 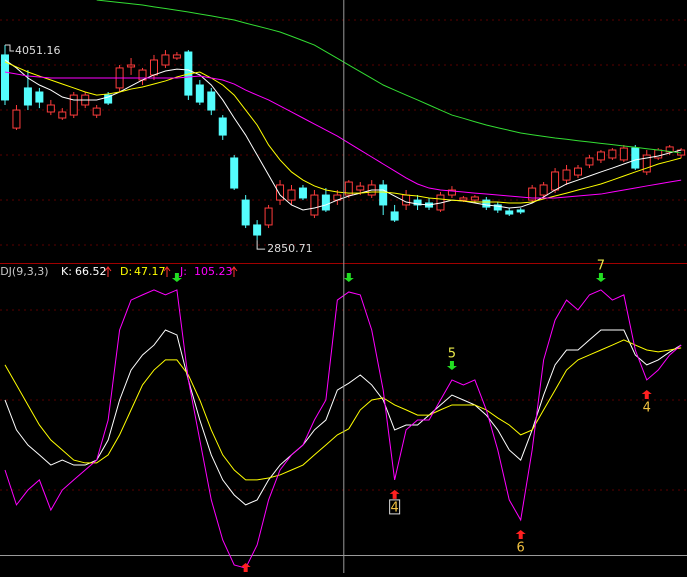 I want to click on low-label: 2850.71, so click(x=290, y=248).